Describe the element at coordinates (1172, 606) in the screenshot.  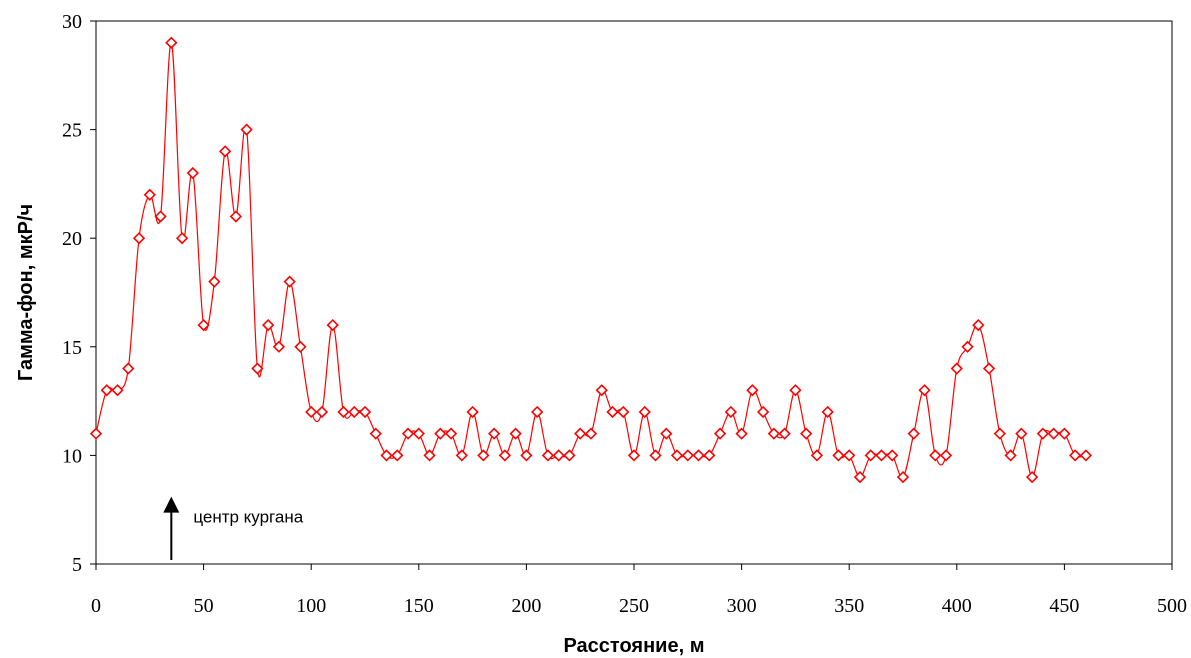
I see `x-tick-label: 500` at that location.